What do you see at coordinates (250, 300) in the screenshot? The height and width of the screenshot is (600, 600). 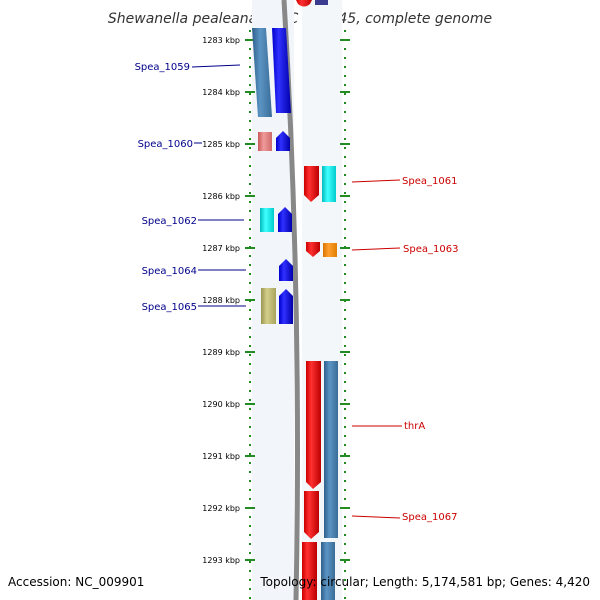 I see `ruler-left-ticks` at bounding box center [250, 300].